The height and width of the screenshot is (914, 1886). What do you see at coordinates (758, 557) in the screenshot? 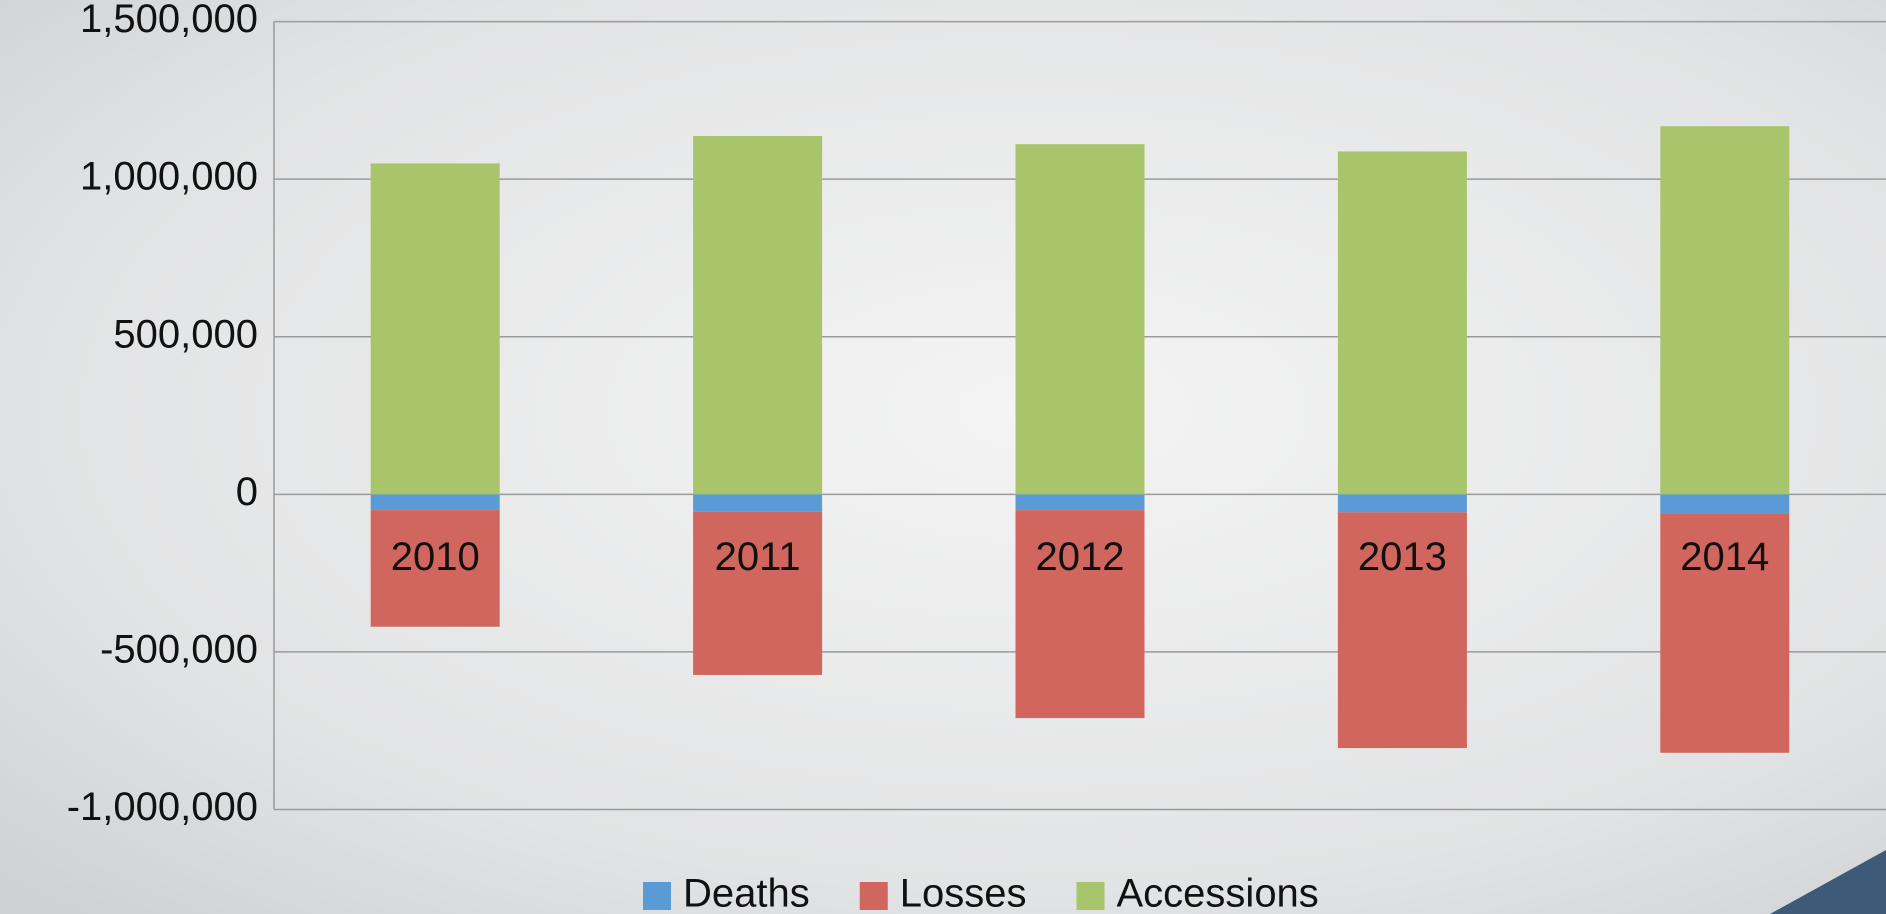
I see `x-tick-label: 2011` at bounding box center [758, 557].